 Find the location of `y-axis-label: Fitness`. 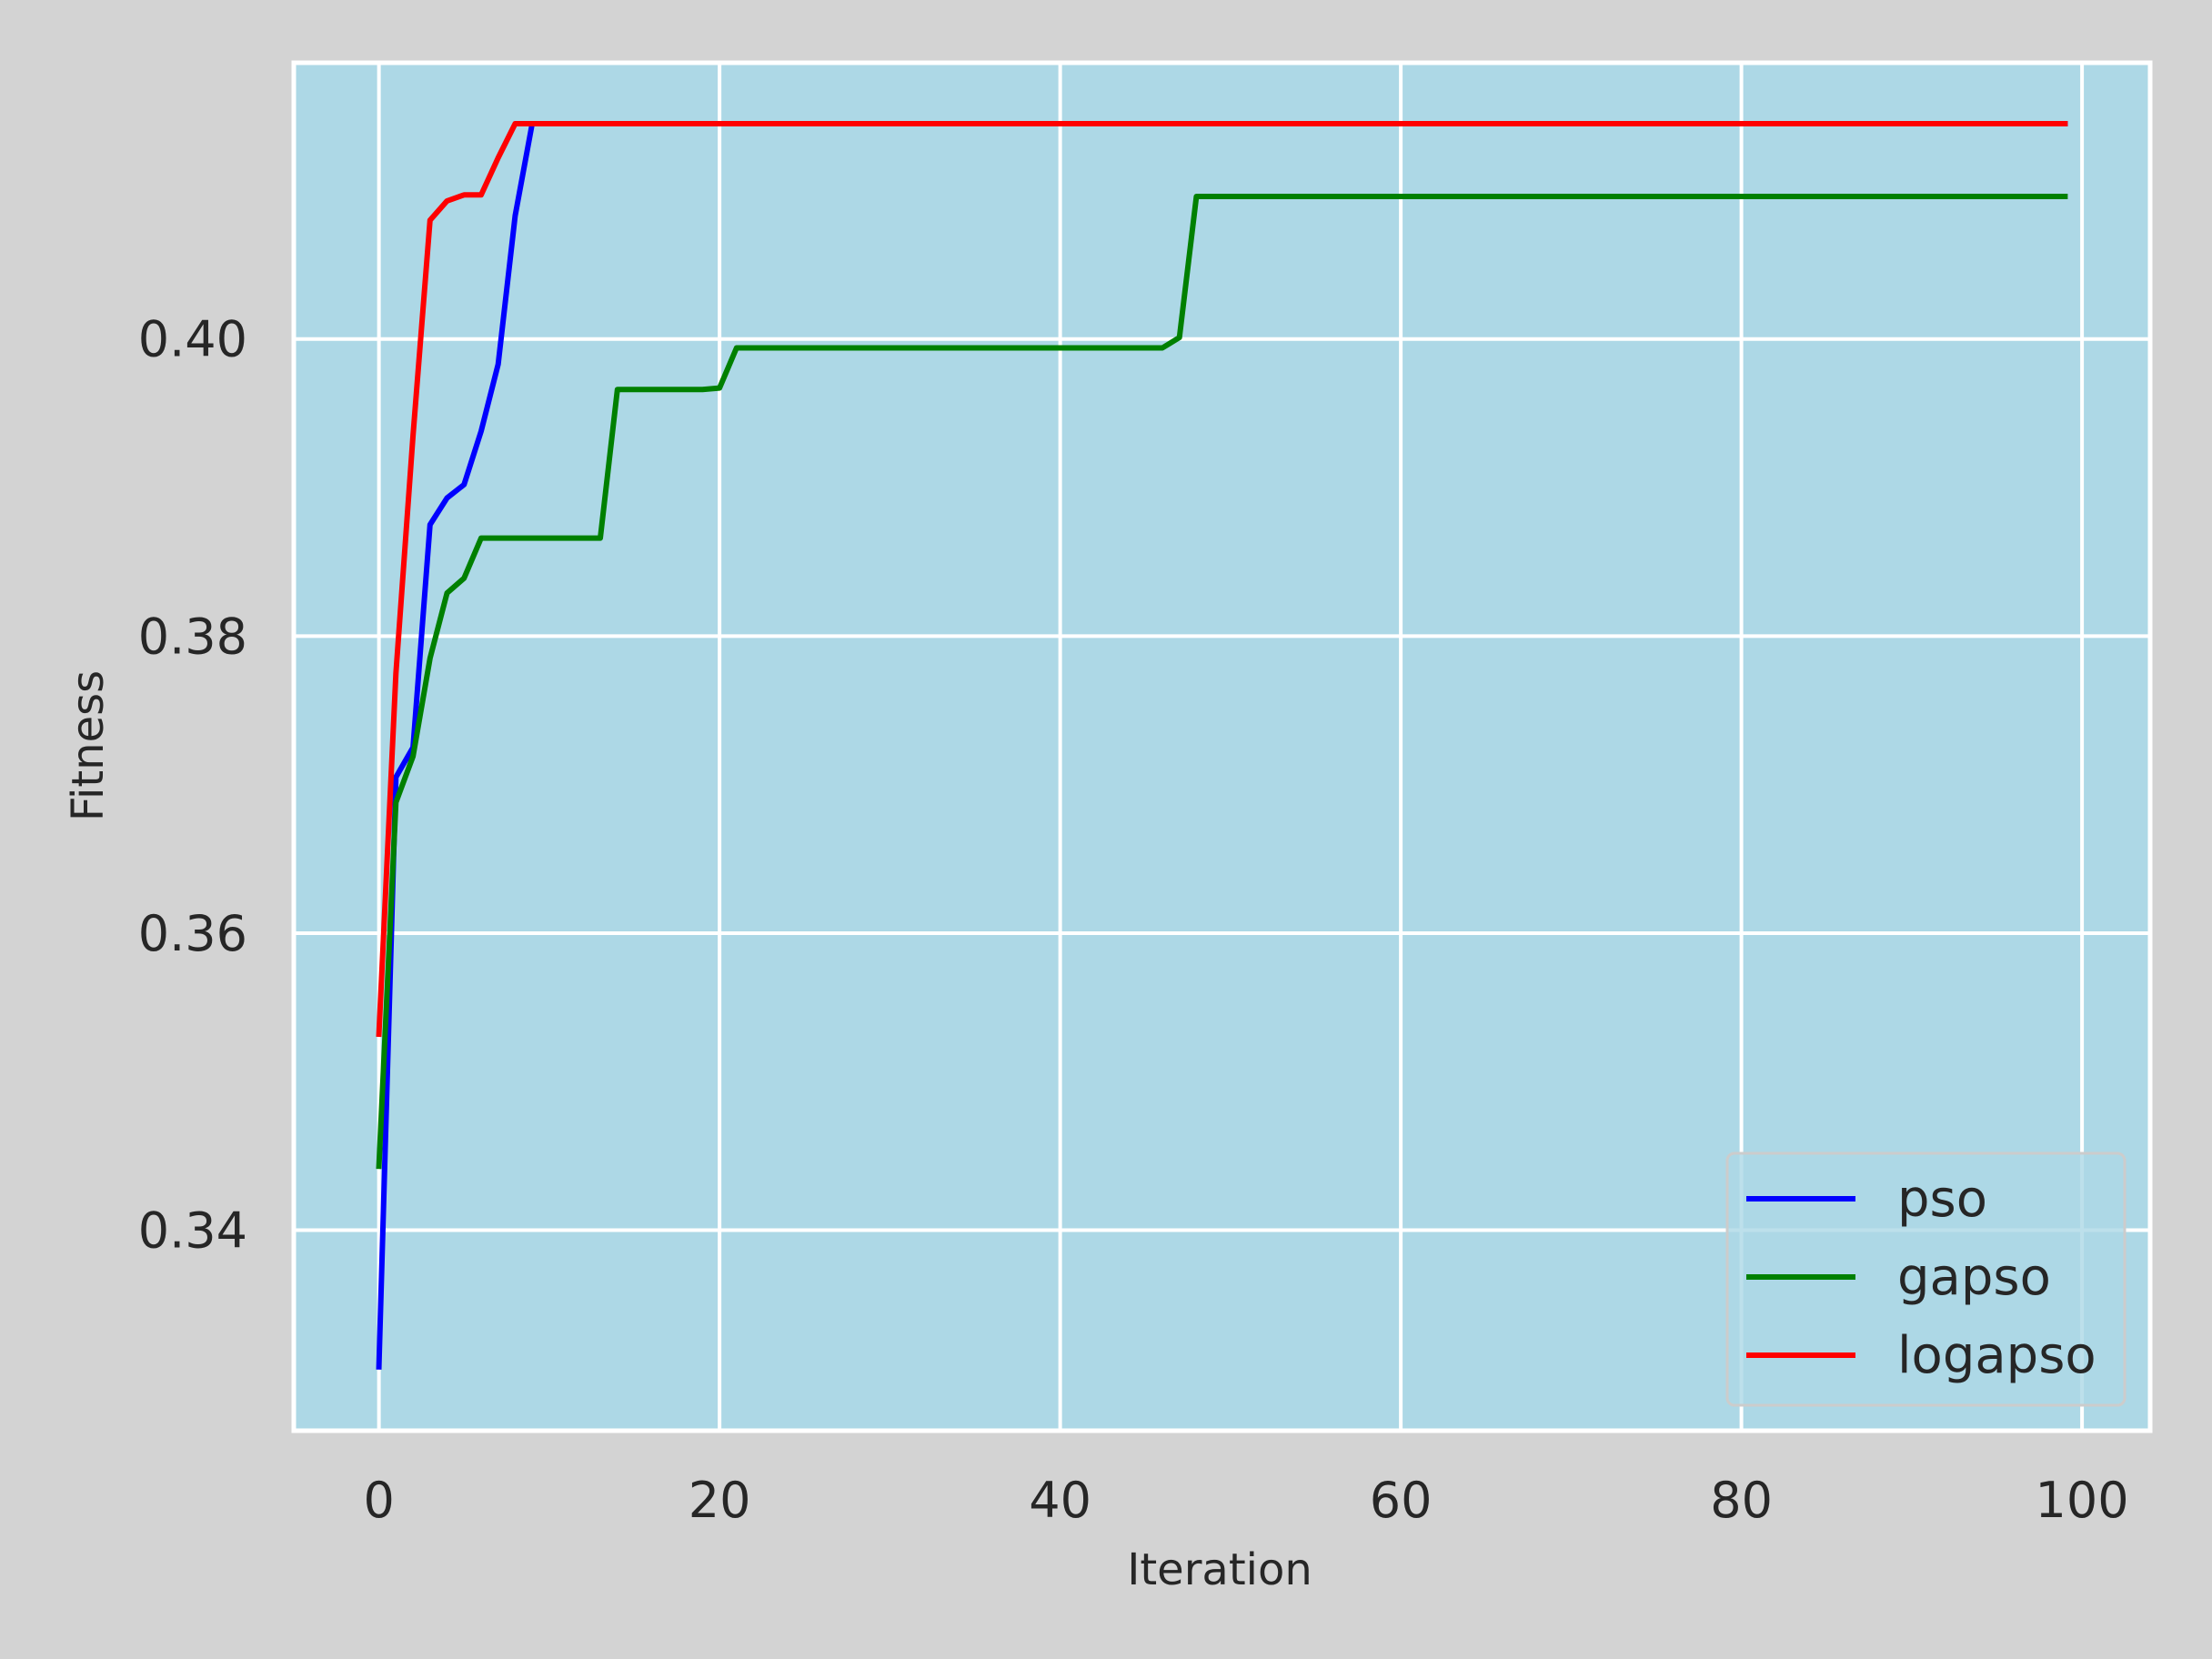

y-axis-label: Fitness is located at coordinates (88, 745).